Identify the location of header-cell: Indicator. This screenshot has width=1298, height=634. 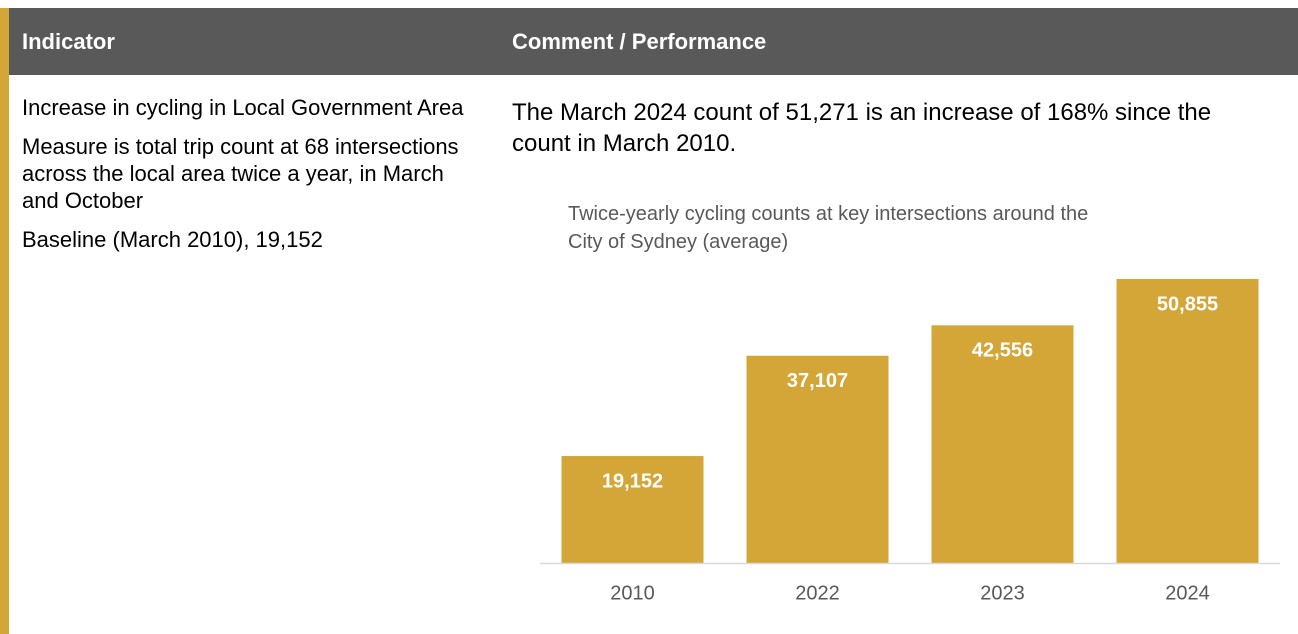
(68, 41).